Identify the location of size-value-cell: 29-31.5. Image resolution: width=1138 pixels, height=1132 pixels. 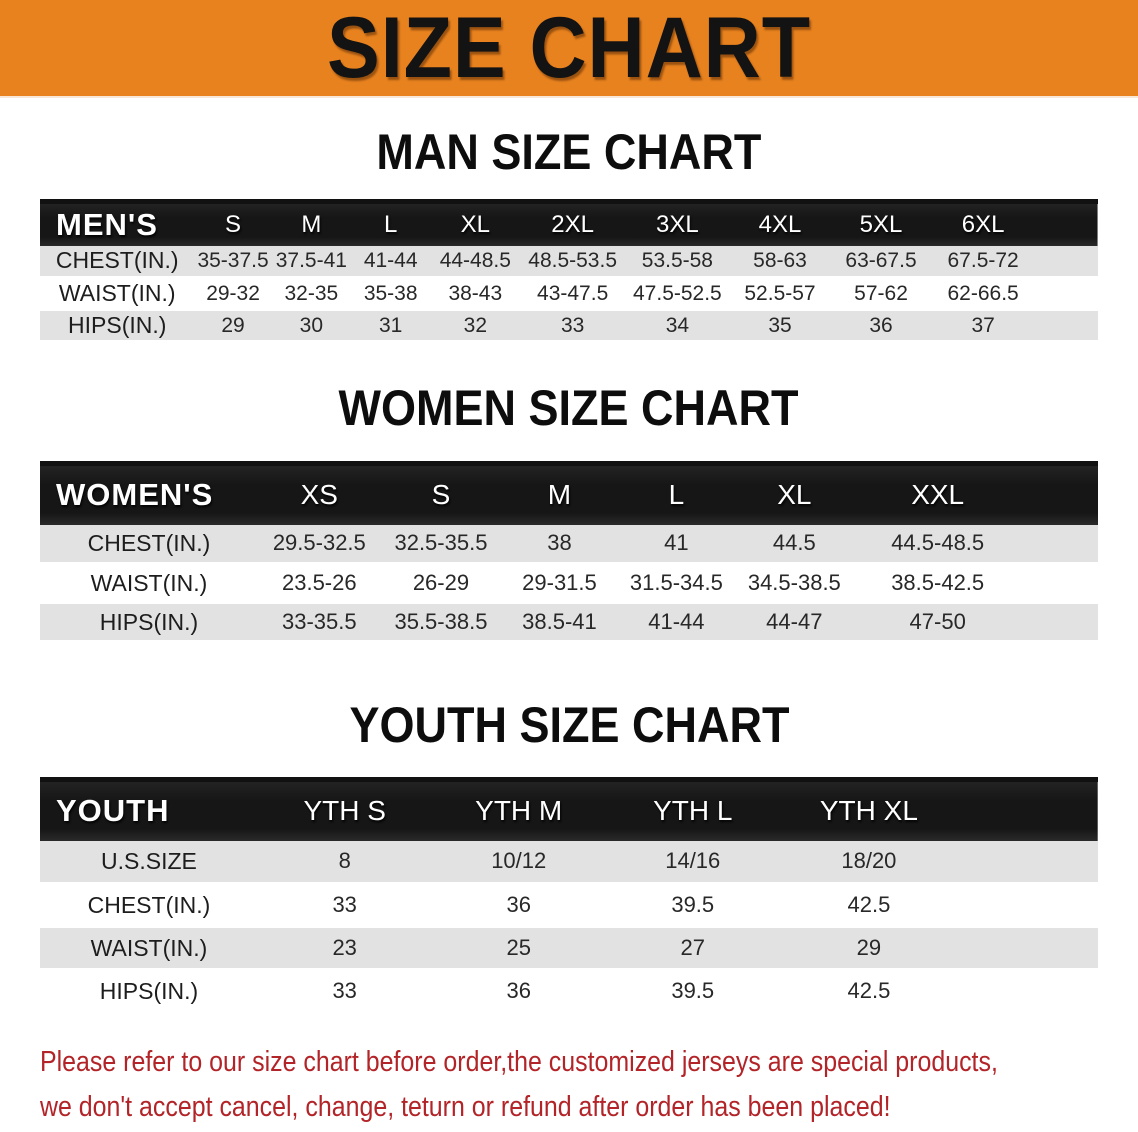
(559, 583).